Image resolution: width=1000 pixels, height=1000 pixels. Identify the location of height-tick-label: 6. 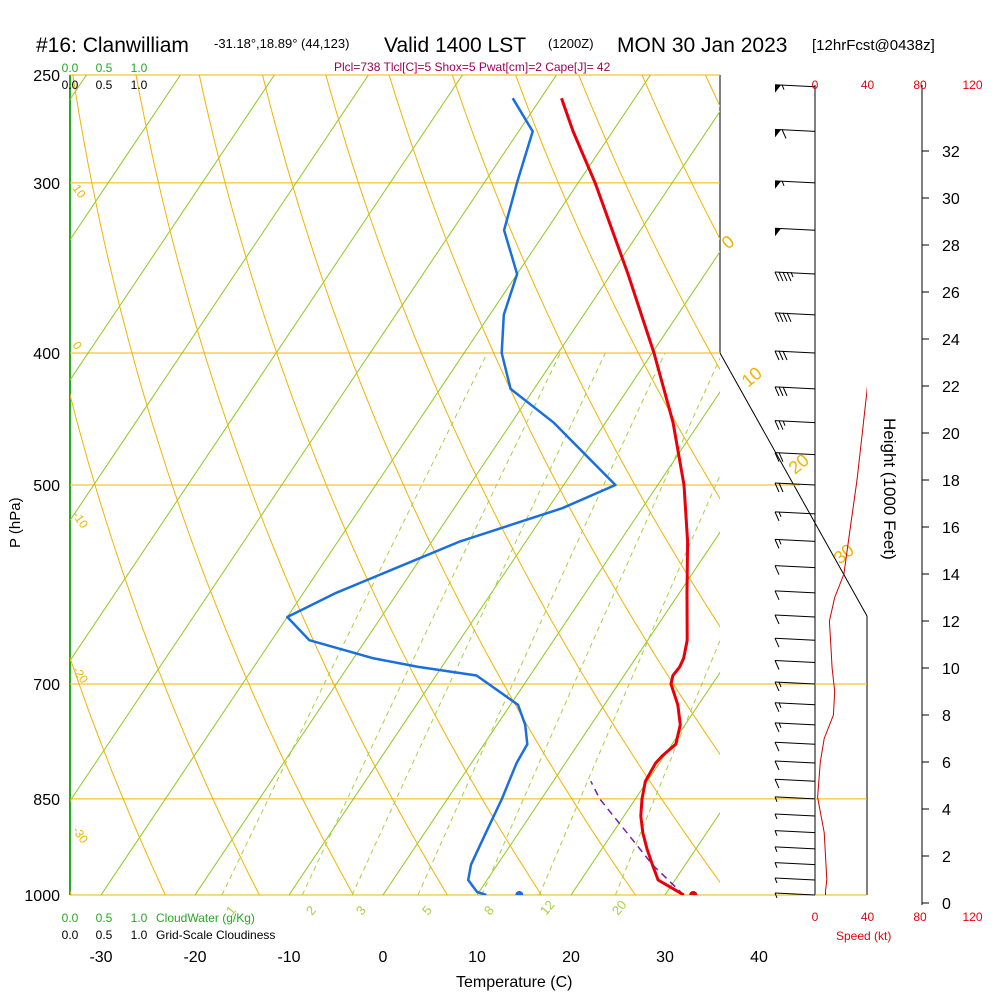
(946, 763).